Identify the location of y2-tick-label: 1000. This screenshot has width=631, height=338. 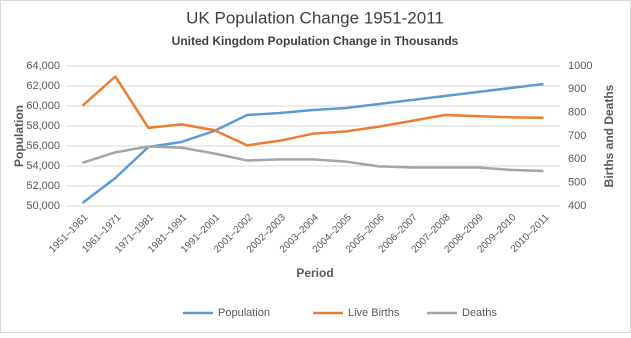
(580, 66).